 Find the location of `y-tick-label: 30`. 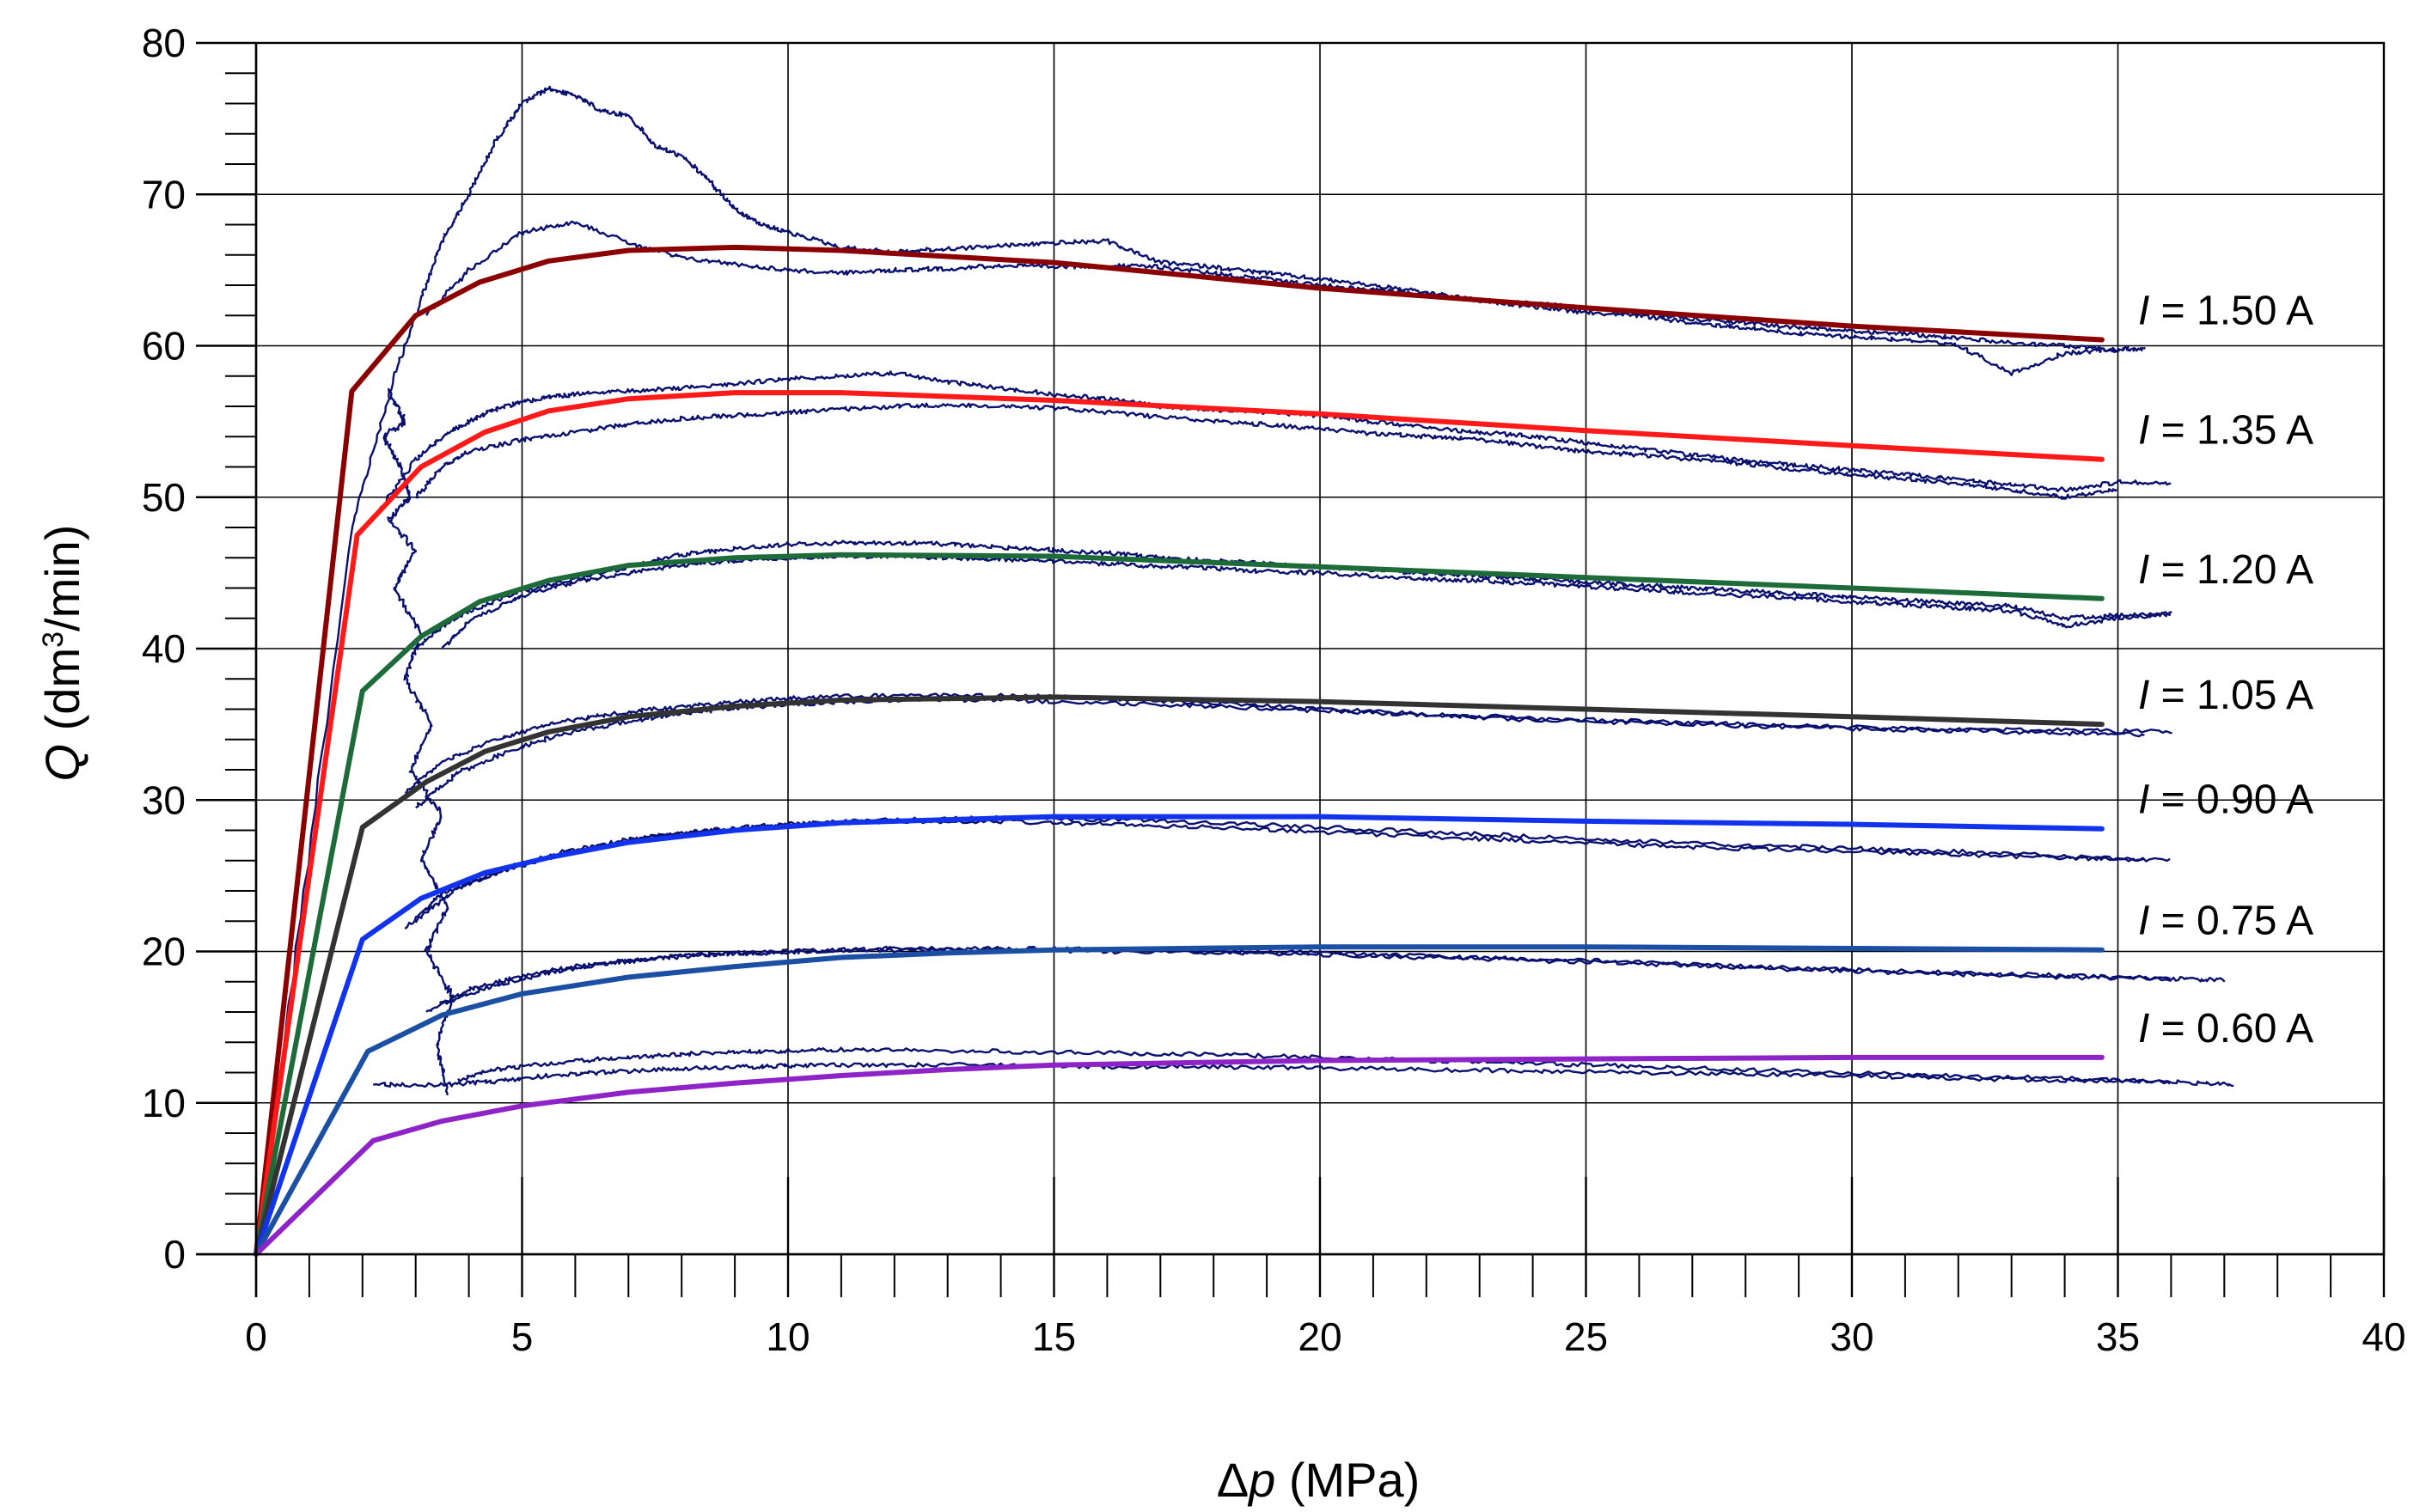

y-tick-label: 30 is located at coordinates (164, 799).